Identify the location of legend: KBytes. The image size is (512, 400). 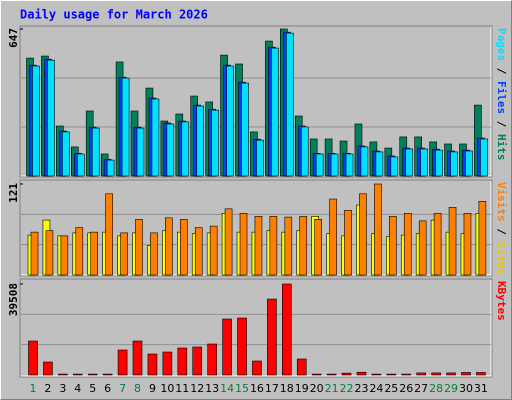
(501, 301).